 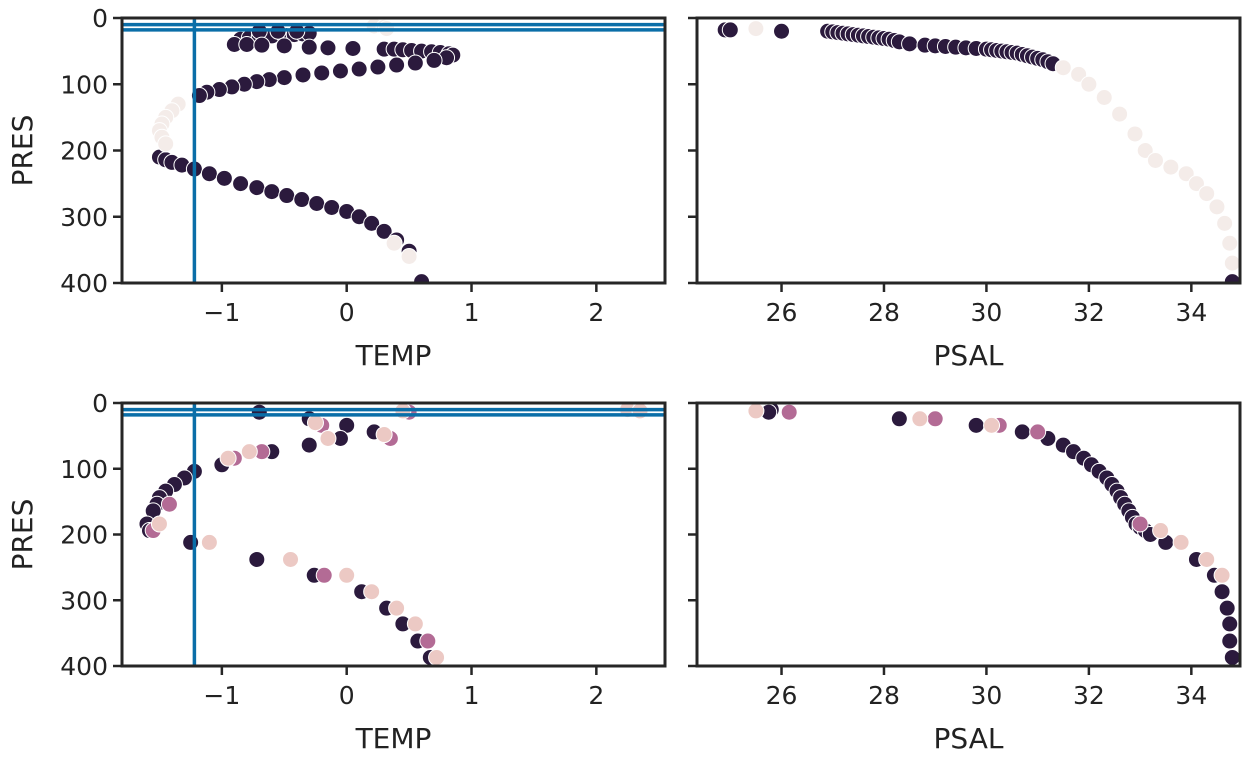 I want to click on x-axis-label: TEMP, so click(x=393, y=738).